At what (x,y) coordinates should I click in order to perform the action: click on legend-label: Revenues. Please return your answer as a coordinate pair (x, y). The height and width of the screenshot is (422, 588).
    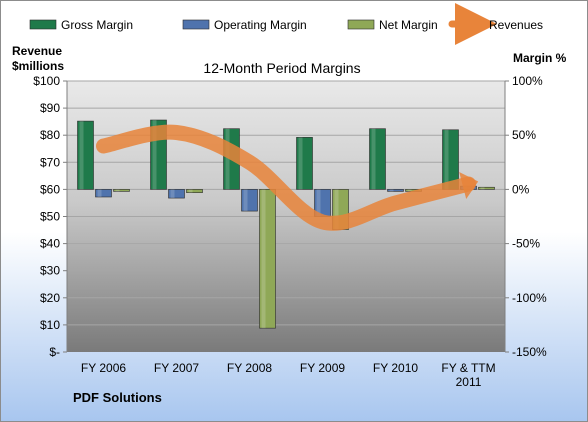
    Looking at the image, I should click on (516, 25).